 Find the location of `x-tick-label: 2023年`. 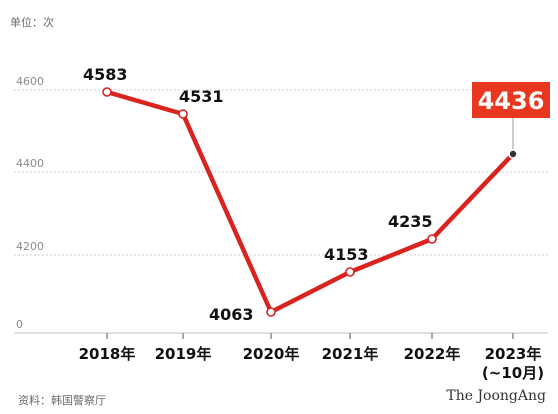

x-tick-label: 2023年 is located at coordinates (513, 354).